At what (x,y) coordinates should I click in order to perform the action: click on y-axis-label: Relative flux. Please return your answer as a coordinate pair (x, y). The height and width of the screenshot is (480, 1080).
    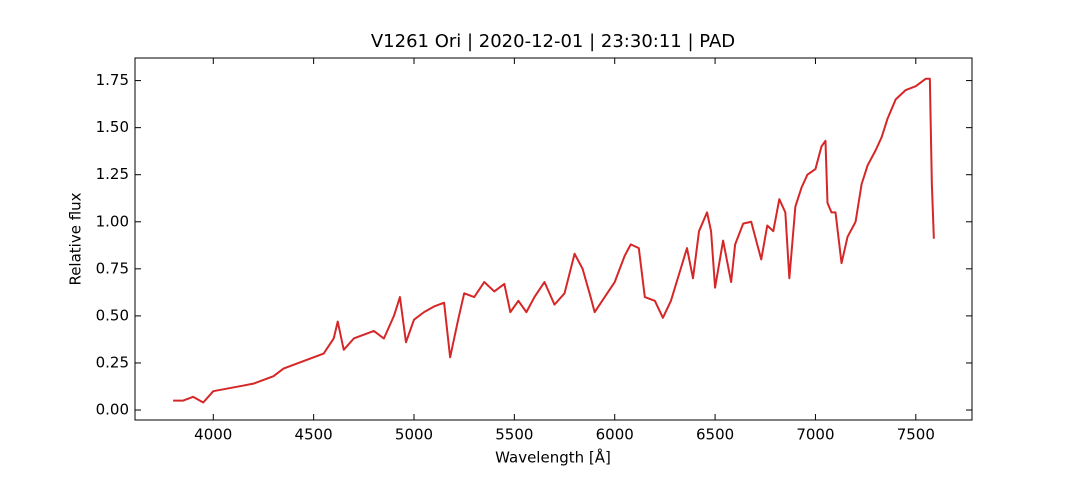
    Looking at the image, I should click on (76, 238).